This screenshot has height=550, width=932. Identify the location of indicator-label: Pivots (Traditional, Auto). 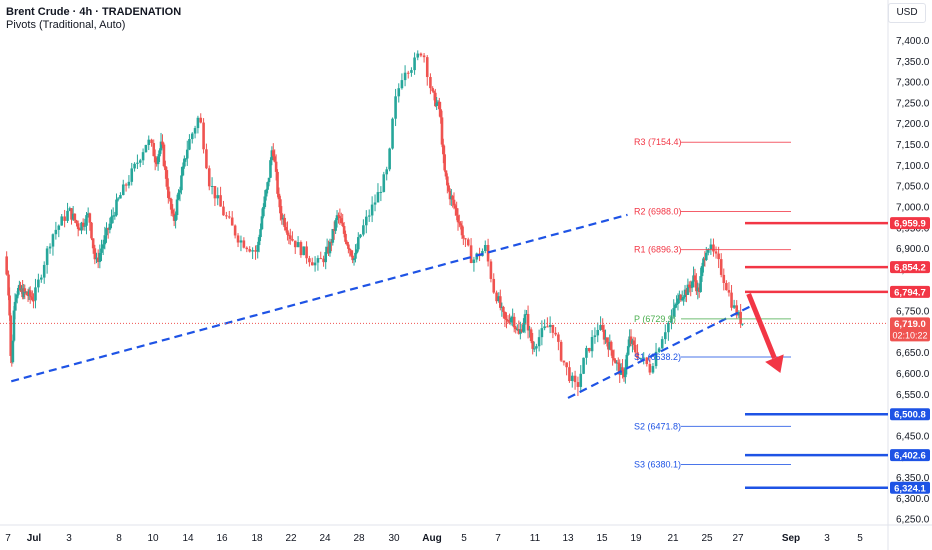
(66, 25).